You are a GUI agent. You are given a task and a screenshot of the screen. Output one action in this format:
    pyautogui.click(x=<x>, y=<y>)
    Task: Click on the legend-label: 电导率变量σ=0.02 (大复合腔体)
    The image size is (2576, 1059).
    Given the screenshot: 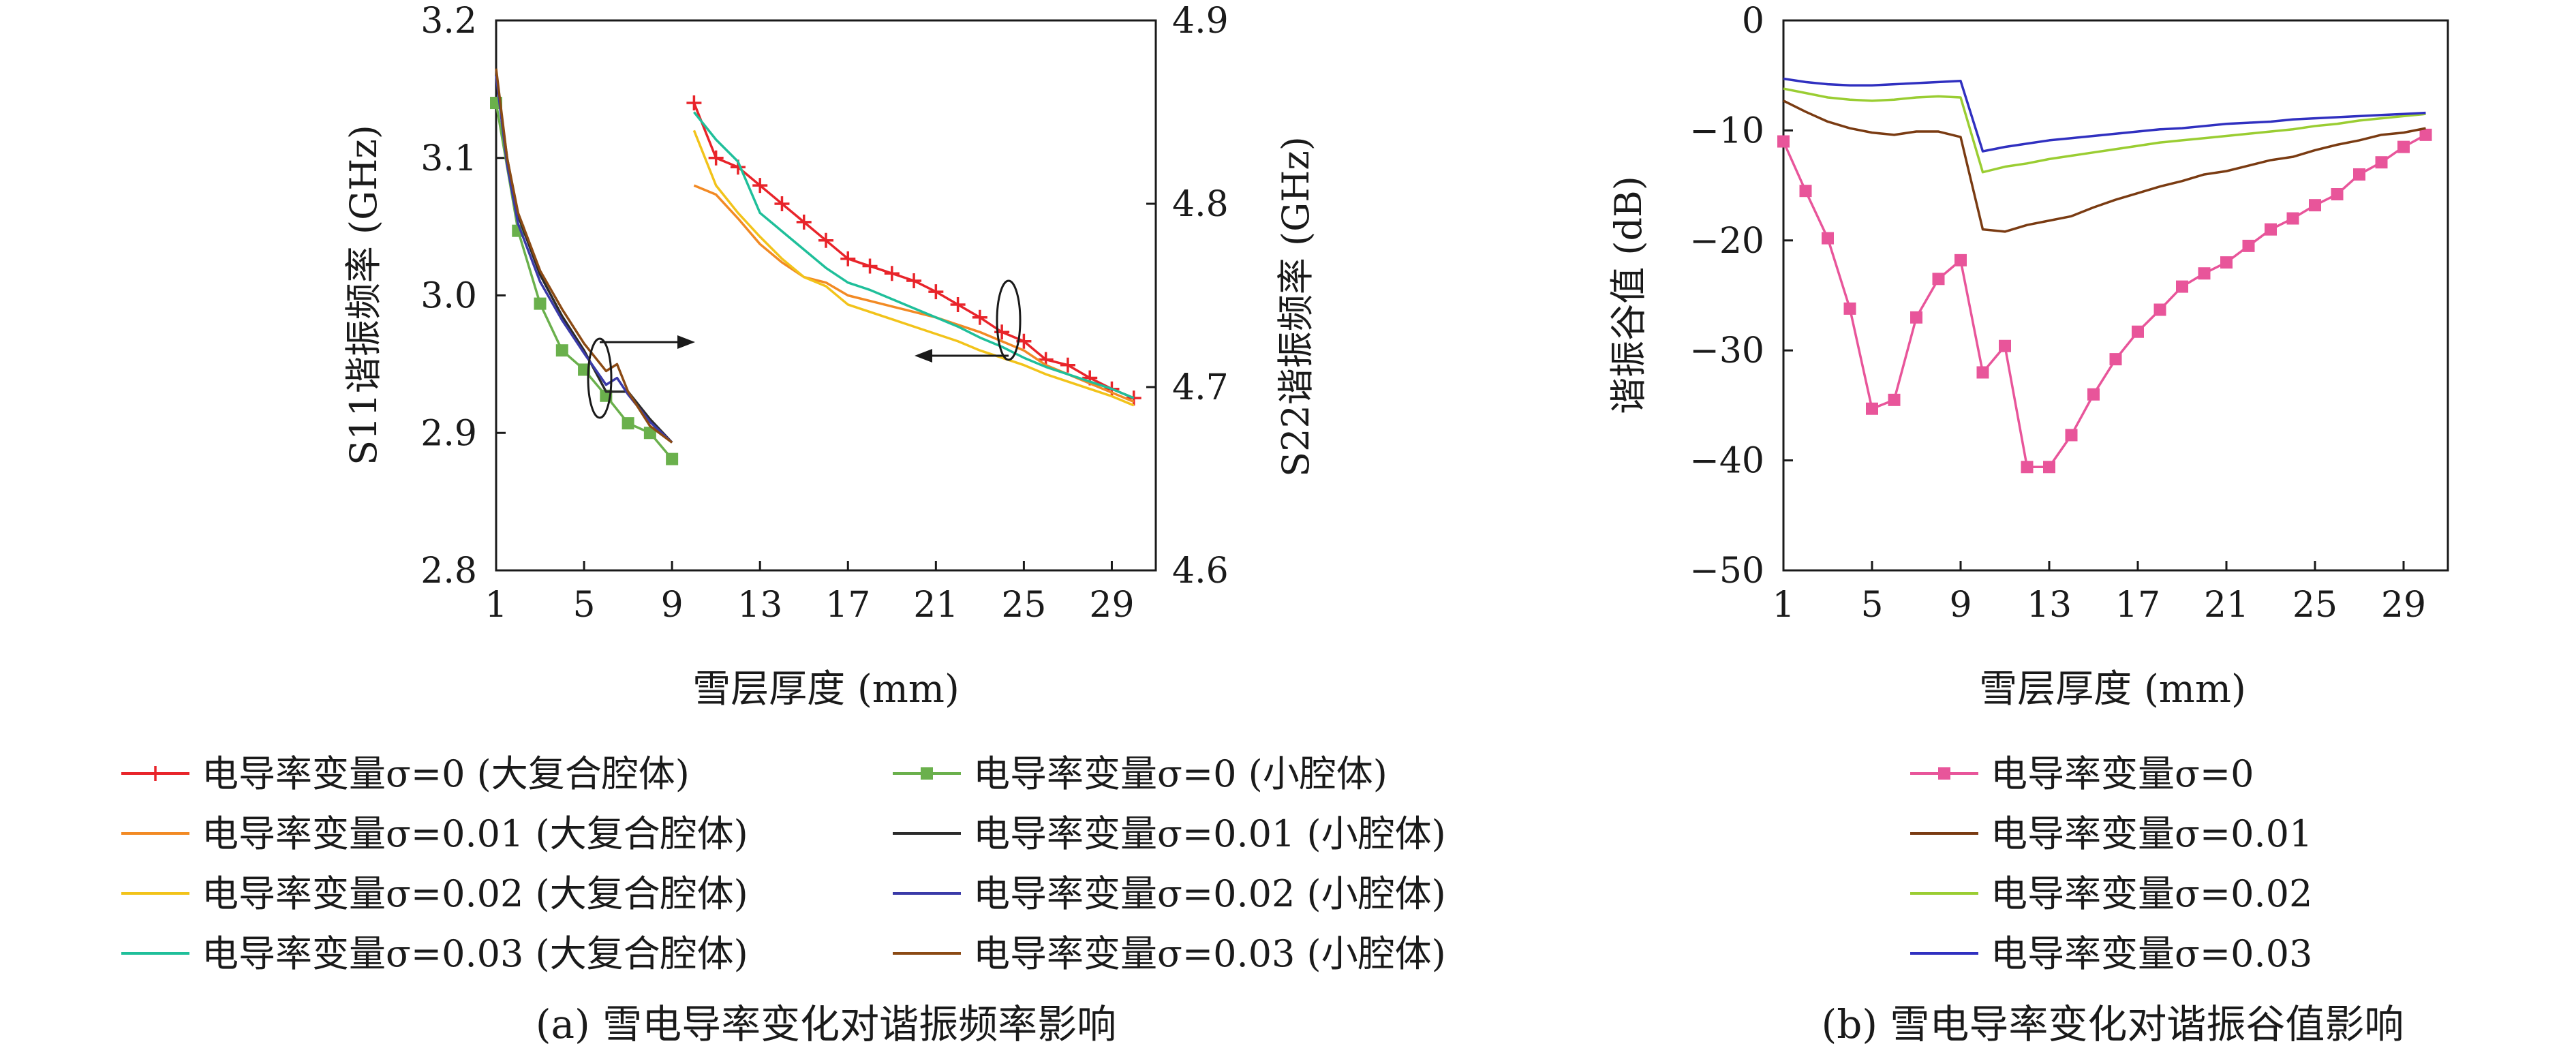 What is the action you would take?
    pyautogui.click(x=475, y=893)
    